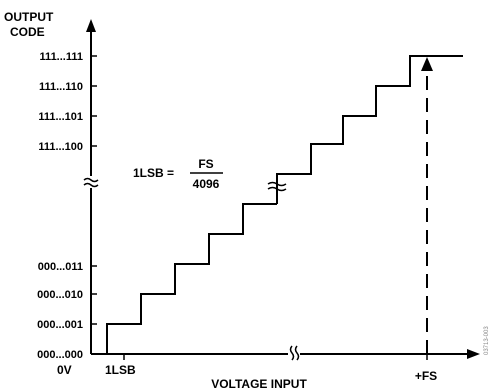 The image size is (491, 389). Describe the element at coordinates (60, 117) in the screenshot. I see `y-code-label: 111...101` at that location.